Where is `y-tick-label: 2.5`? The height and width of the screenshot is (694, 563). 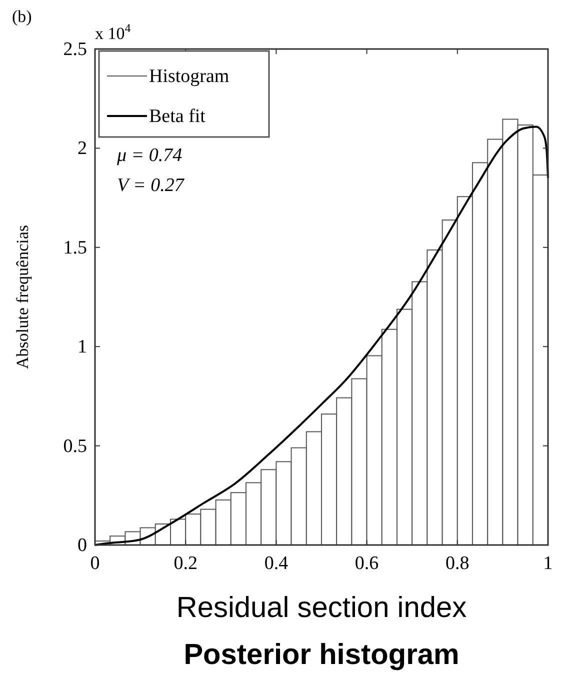
y-tick-label: 2.5 is located at coordinates (75, 49).